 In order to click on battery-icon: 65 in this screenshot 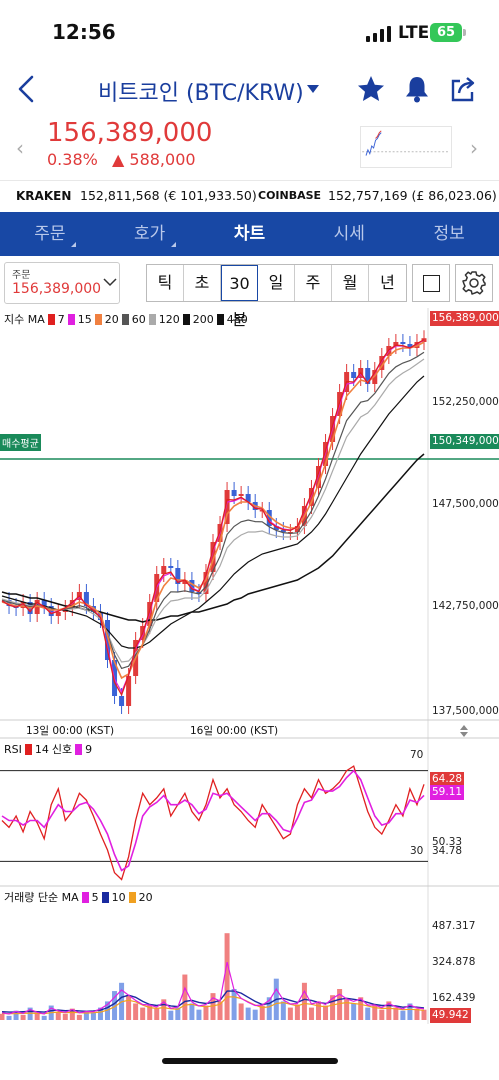, I will do `click(446, 32)`.